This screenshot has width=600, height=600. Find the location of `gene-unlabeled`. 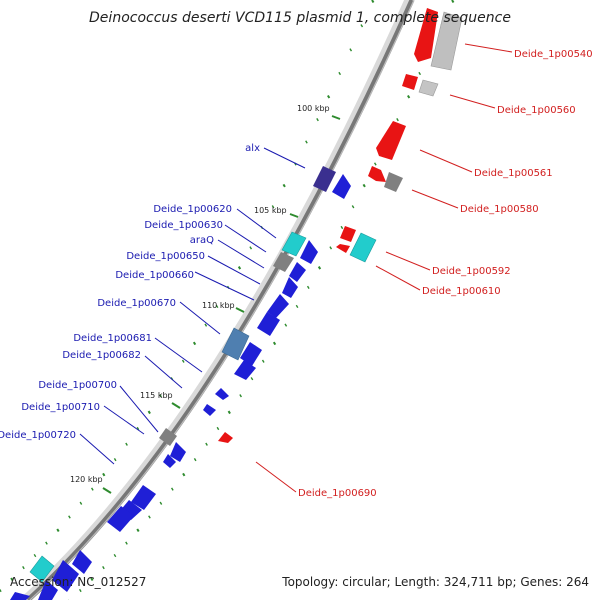

gene-unlabeled is located at coordinates (83, 542).